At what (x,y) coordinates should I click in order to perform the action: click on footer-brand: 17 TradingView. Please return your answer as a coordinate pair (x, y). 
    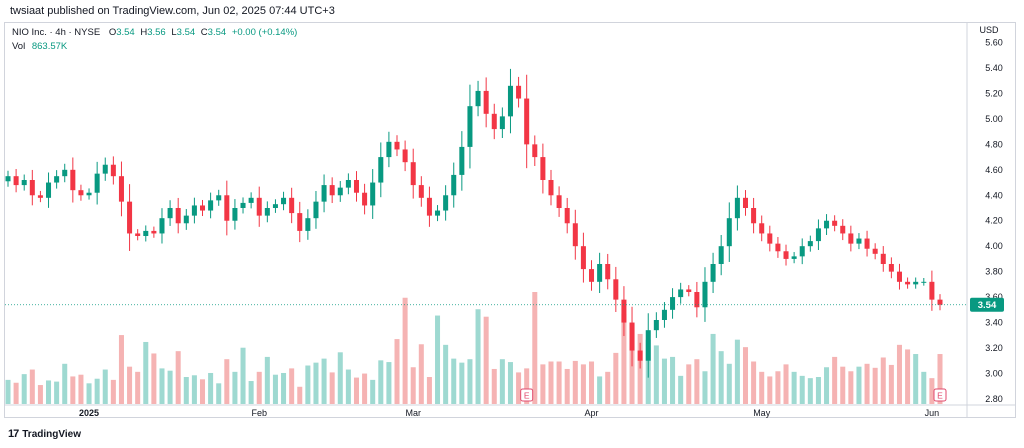
    Looking at the image, I should click on (44, 434).